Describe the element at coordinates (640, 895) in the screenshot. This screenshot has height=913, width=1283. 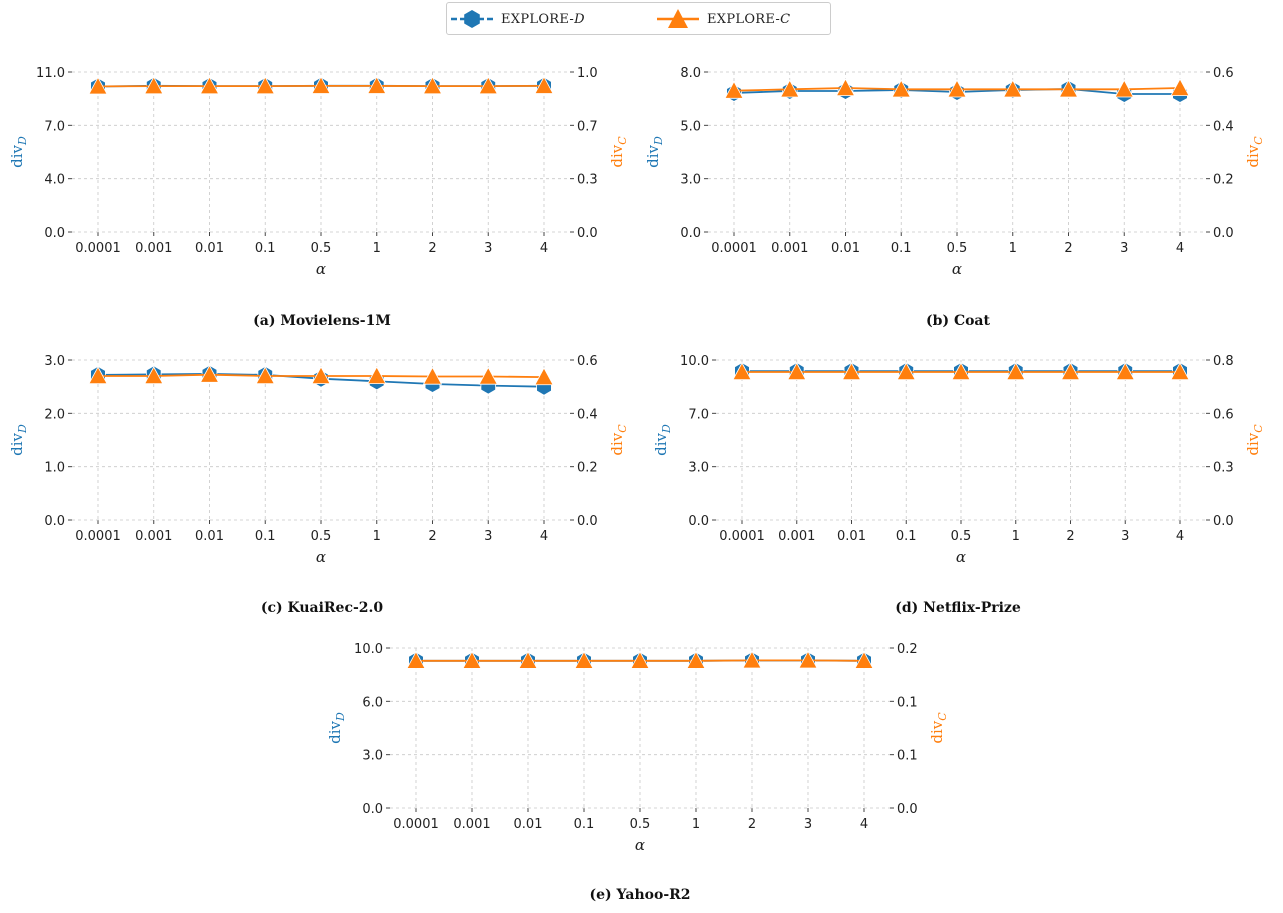
I see `caption-e: (e) Yahoo-R2` at that location.